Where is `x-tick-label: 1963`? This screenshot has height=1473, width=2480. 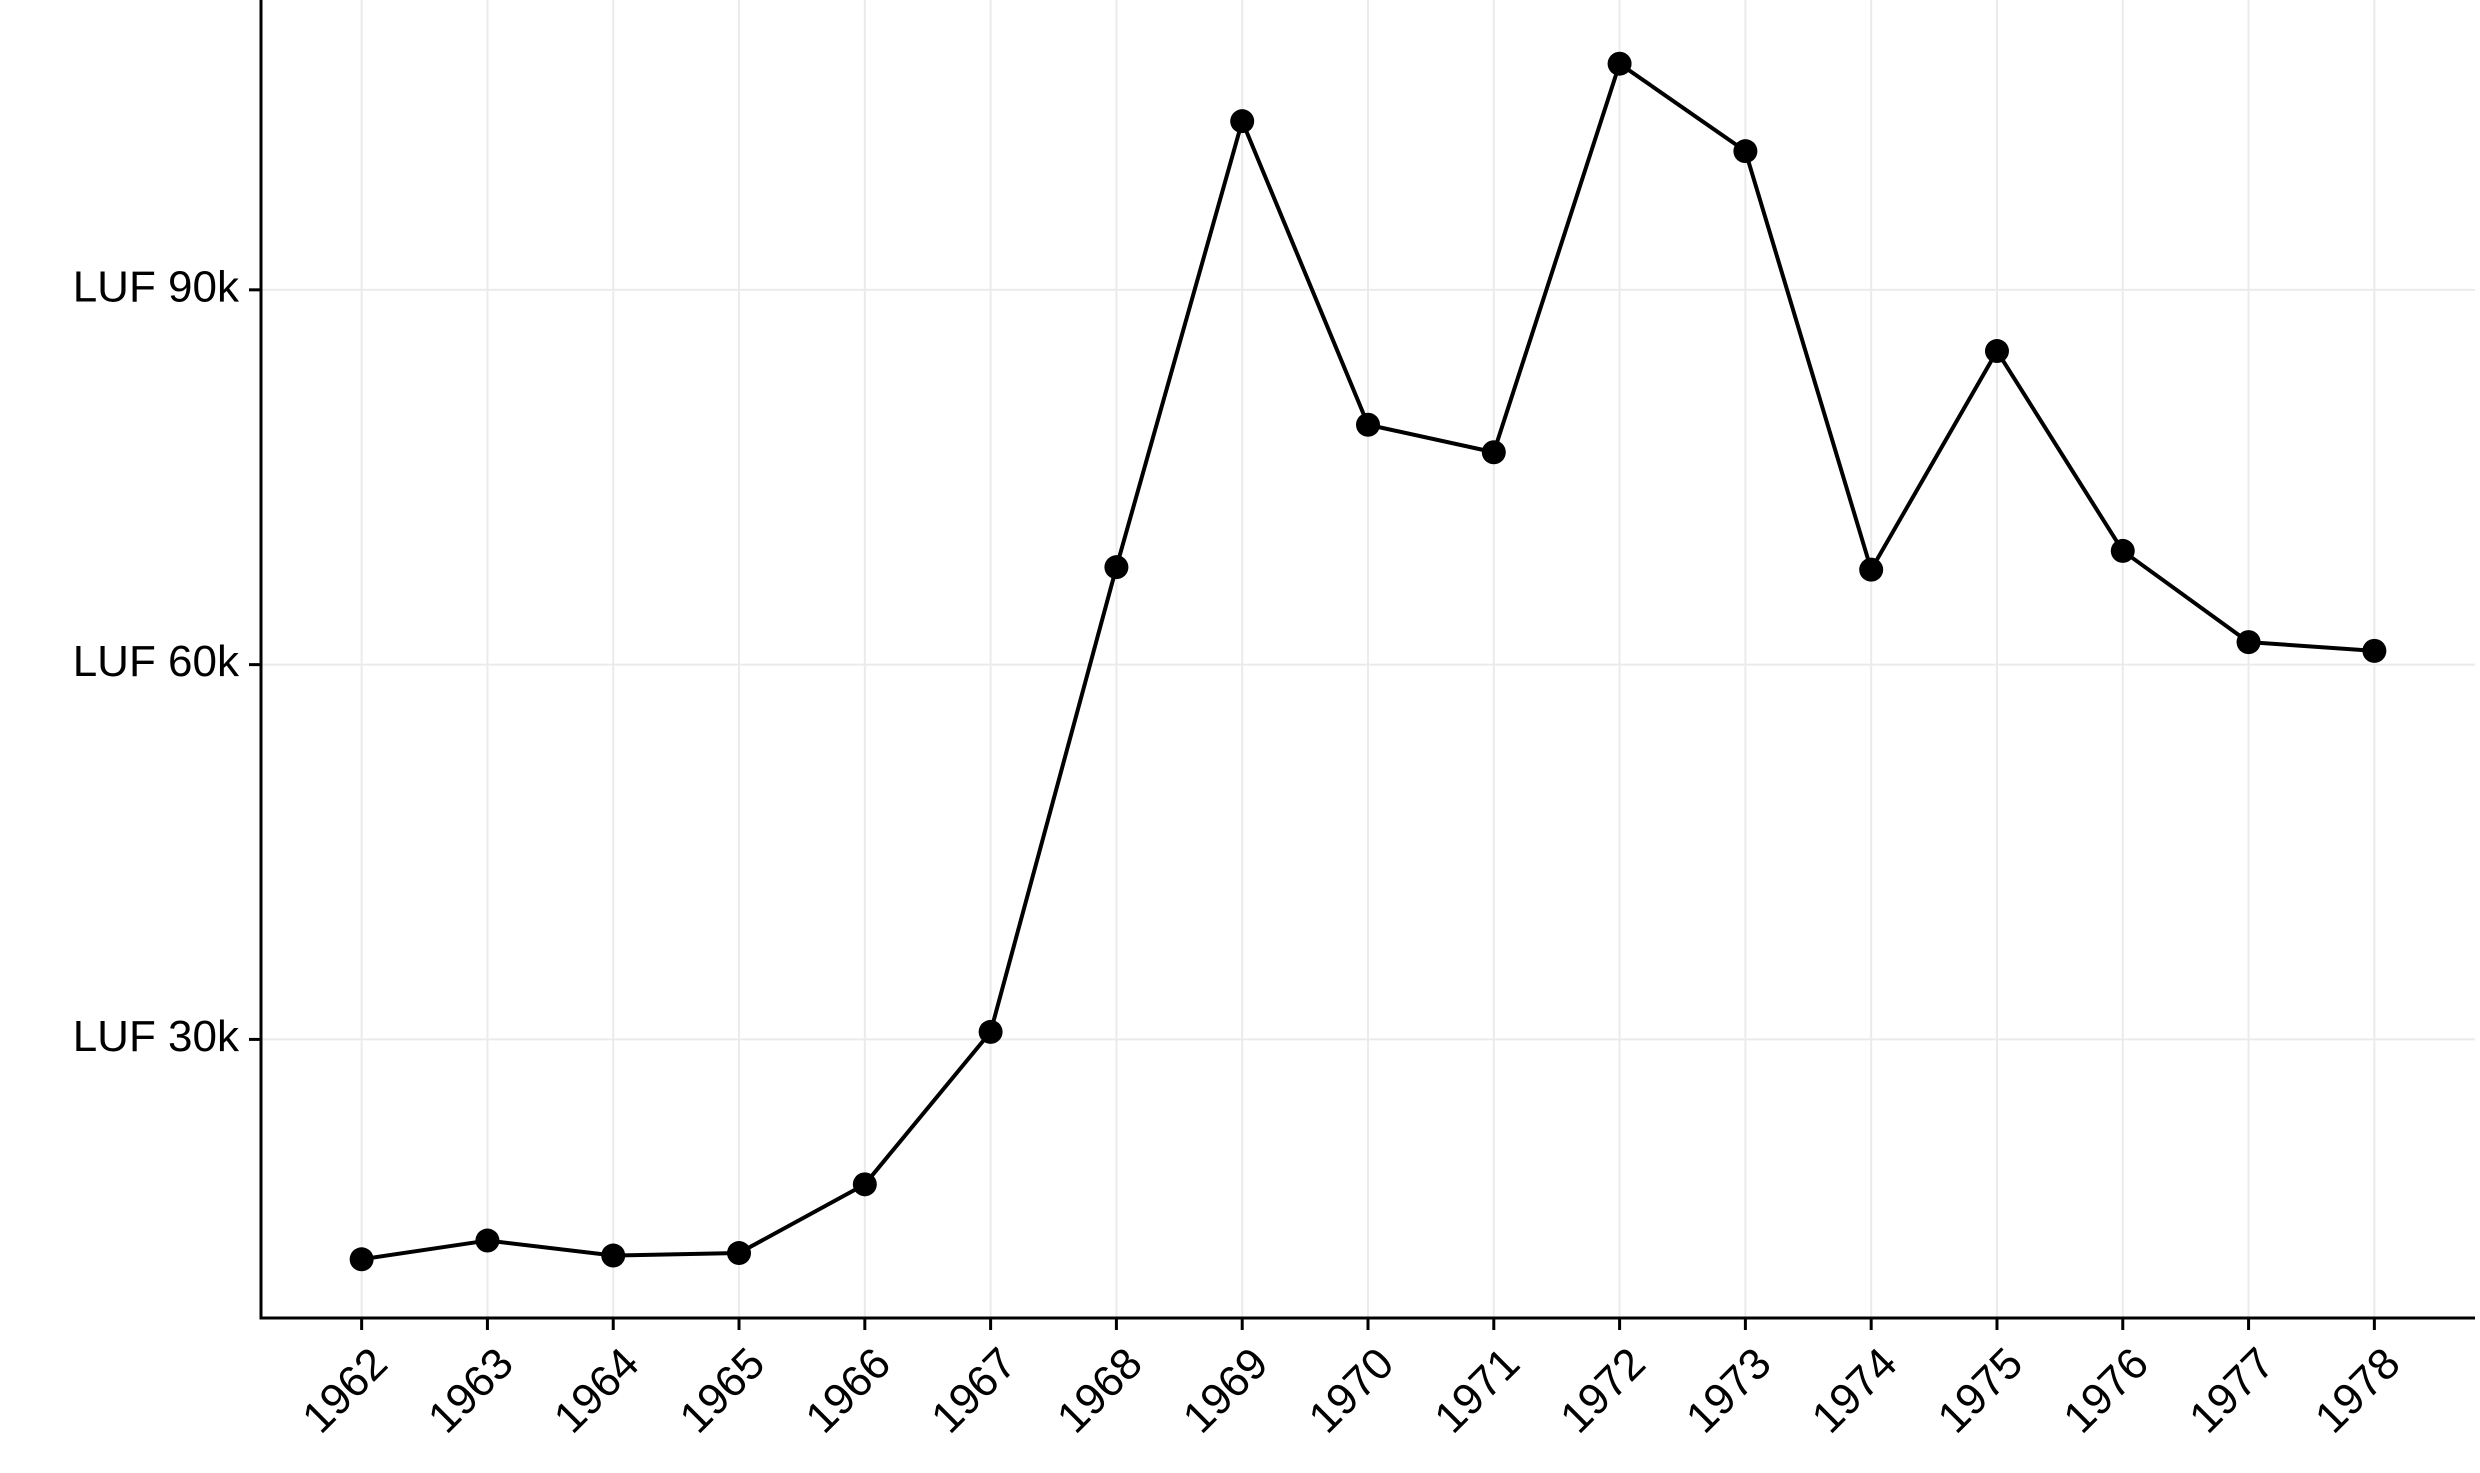 x-tick-label: 1963 is located at coordinates (471, 1391).